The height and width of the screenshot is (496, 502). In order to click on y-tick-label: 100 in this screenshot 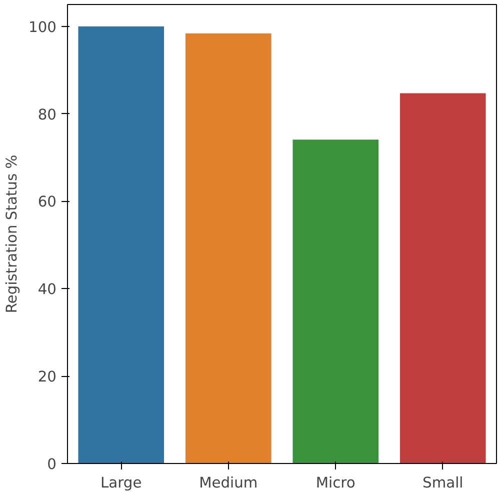, I will do `click(42, 27)`.